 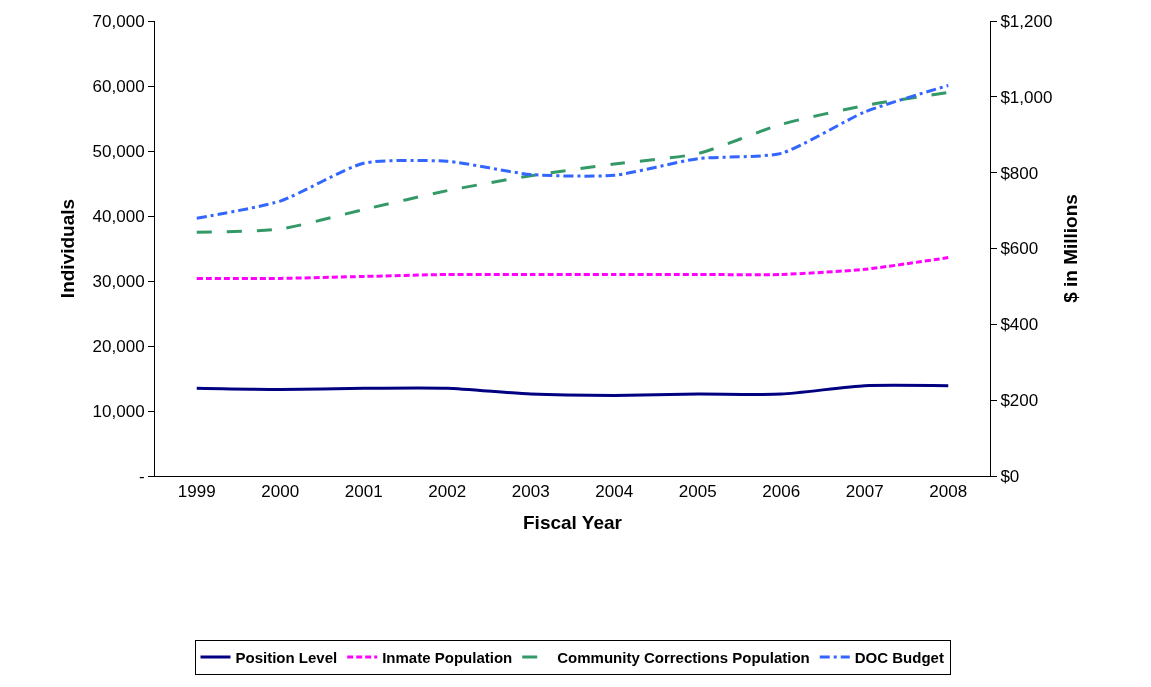 What do you see at coordinates (683, 657) in the screenshot?
I see `legend-label: Community Corrections Population` at bounding box center [683, 657].